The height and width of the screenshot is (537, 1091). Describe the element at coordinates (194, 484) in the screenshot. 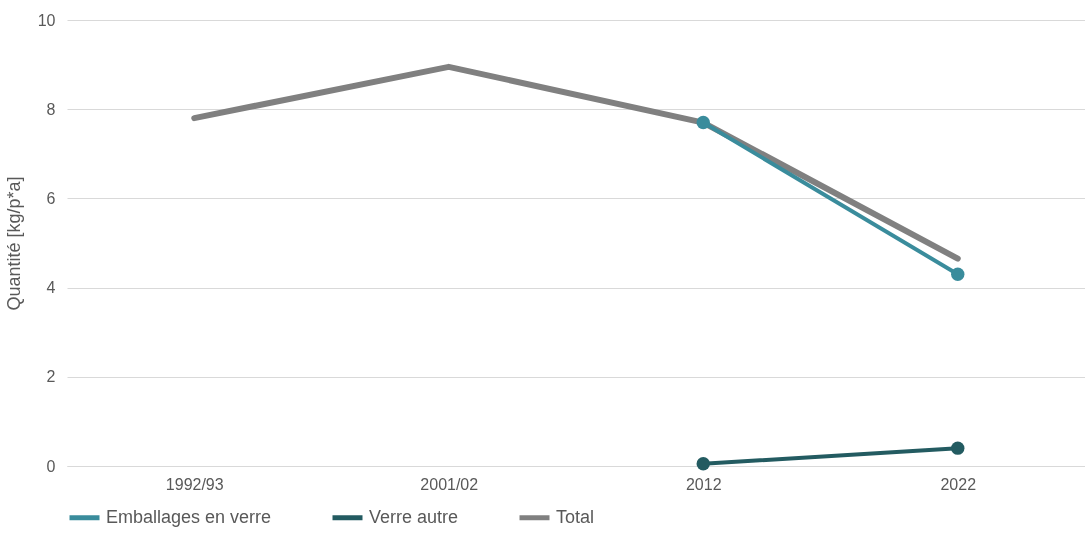

I see `x-tick-label: 1992/93` at that location.